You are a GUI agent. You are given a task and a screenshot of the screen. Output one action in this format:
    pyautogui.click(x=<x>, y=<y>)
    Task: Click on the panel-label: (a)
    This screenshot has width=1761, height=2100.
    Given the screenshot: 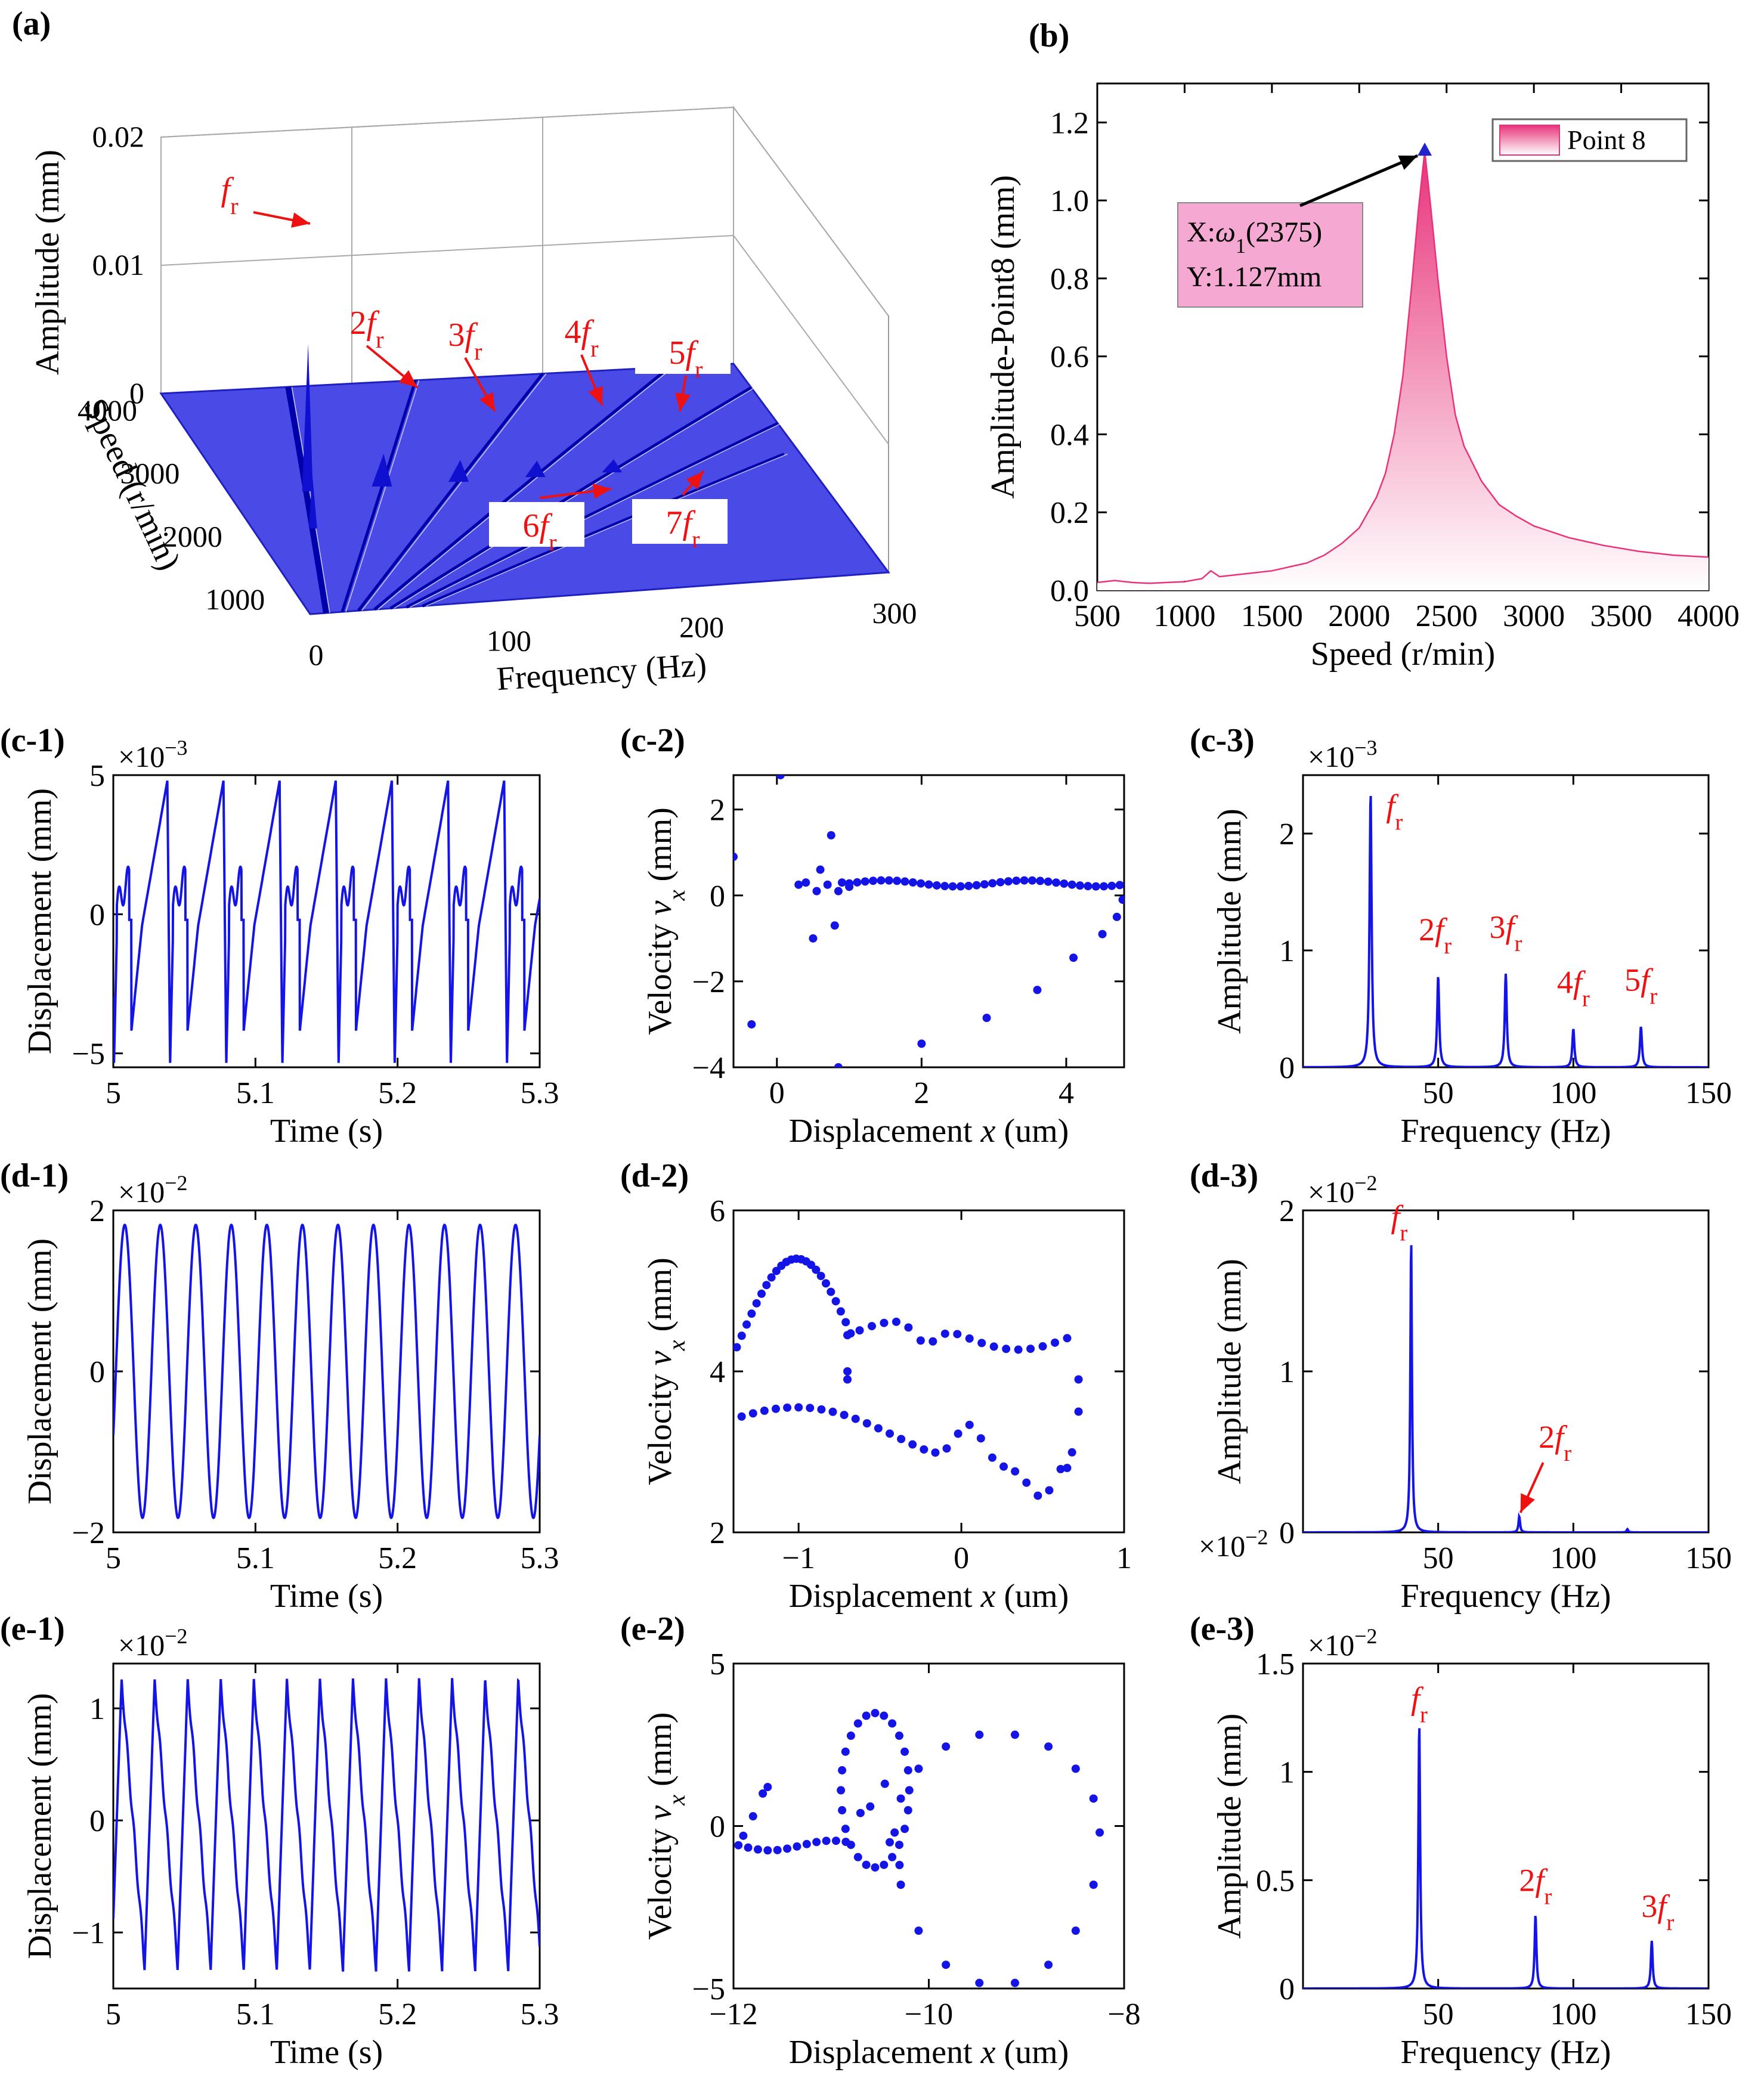 What is the action you would take?
    pyautogui.click(x=31, y=23)
    